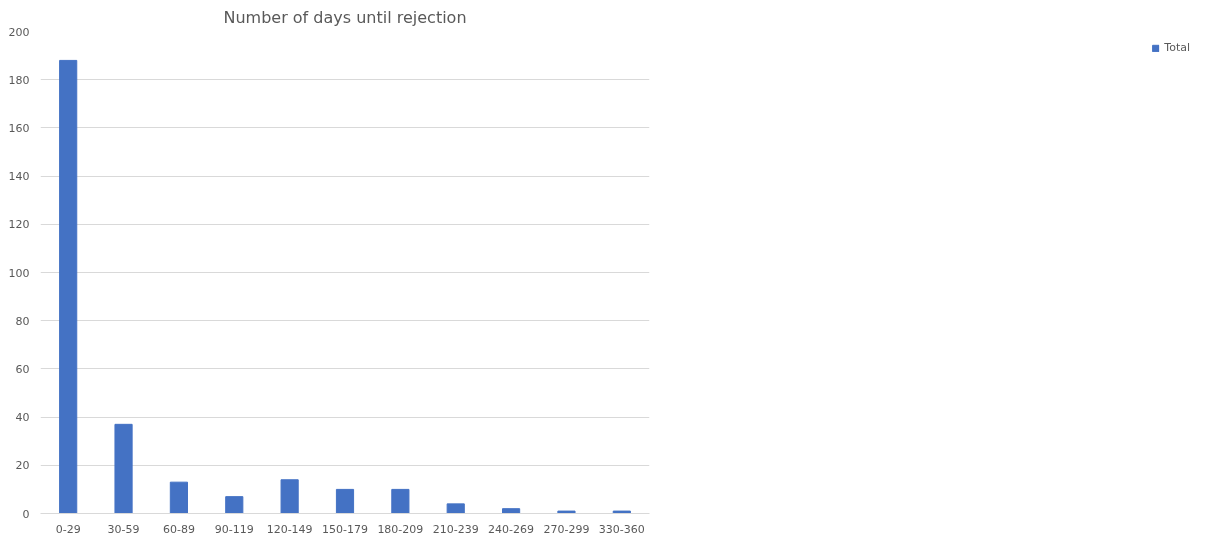 The image size is (1205, 539). Describe the element at coordinates (511, 529) in the screenshot. I see `x-tick-label: 240-269` at that location.